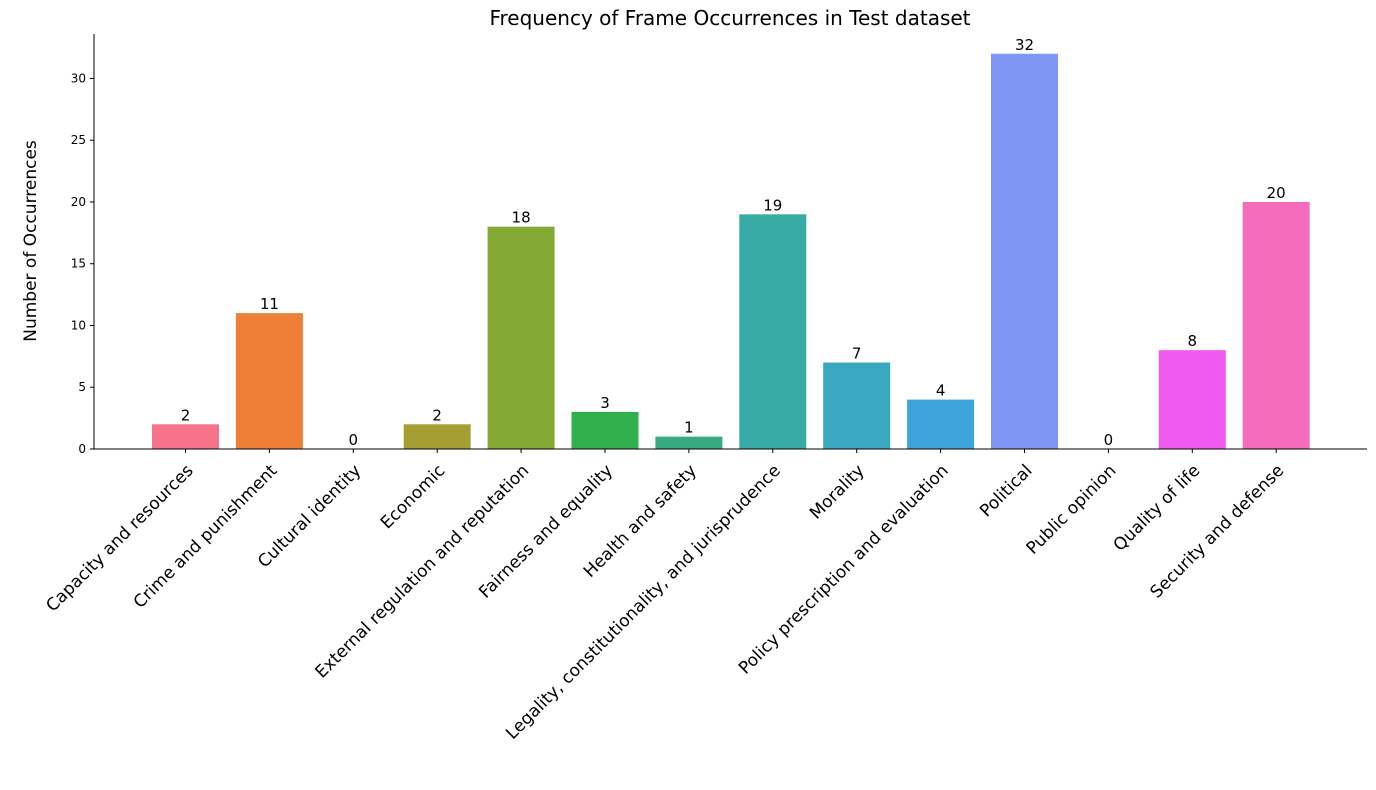  What do you see at coordinates (78, 264) in the screenshot?
I see `y-tick-label: 15` at bounding box center [78, 264].